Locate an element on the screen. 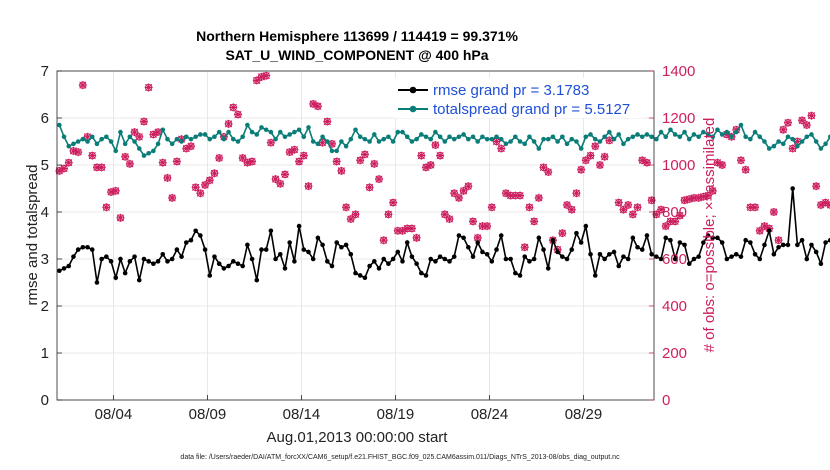 The width and height of the screenshot is (830, 470). y-tick-label-right: 200 is located at coordinates (674, 353).